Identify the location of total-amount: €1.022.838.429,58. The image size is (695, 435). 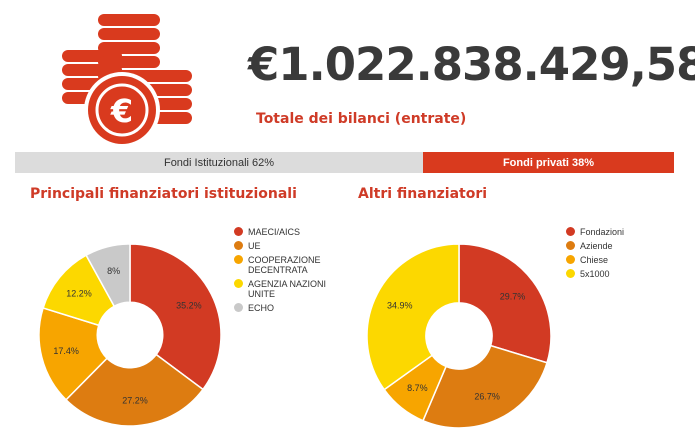
(471, 64).